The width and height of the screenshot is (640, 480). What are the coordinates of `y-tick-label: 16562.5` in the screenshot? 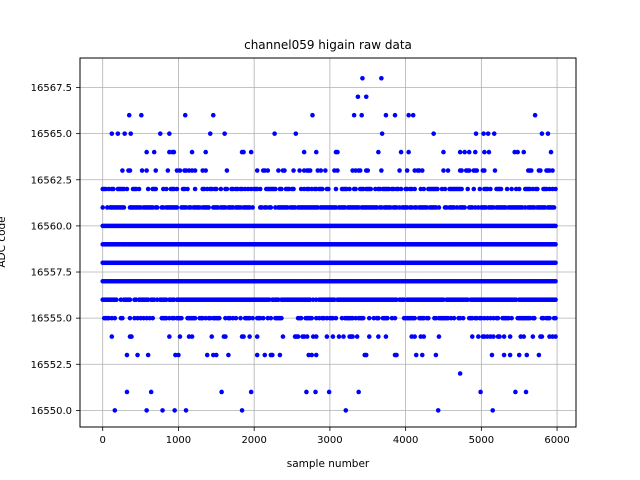 It's located at (51, 180).